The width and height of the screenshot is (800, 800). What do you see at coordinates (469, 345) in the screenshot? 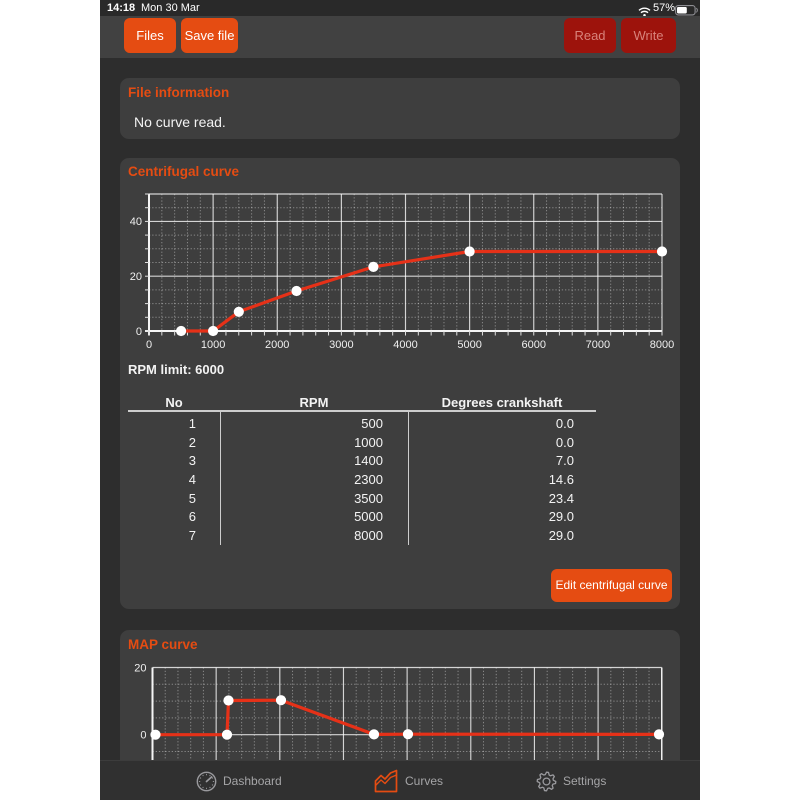
I see `svg-text: 5000` at bounding box center [469, 345].